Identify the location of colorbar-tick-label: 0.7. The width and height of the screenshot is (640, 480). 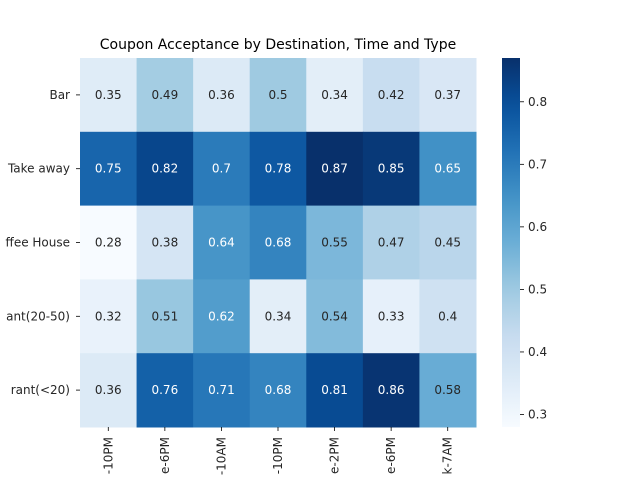
(537, 164).